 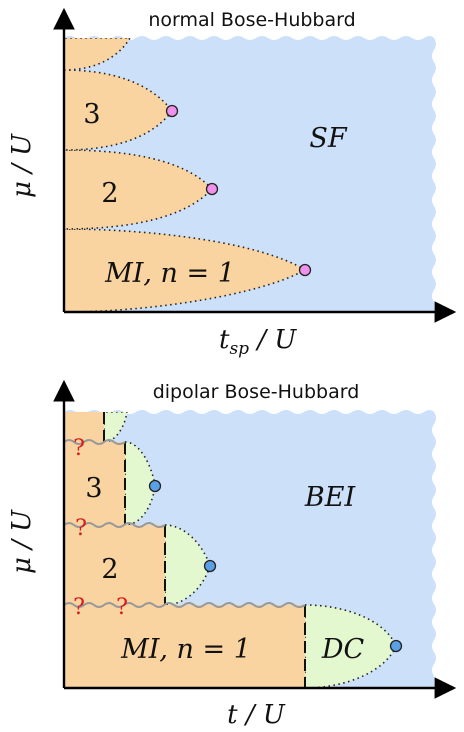 I want to click on top-x-axis-label: tsp / U, so click(x=258, y=342).